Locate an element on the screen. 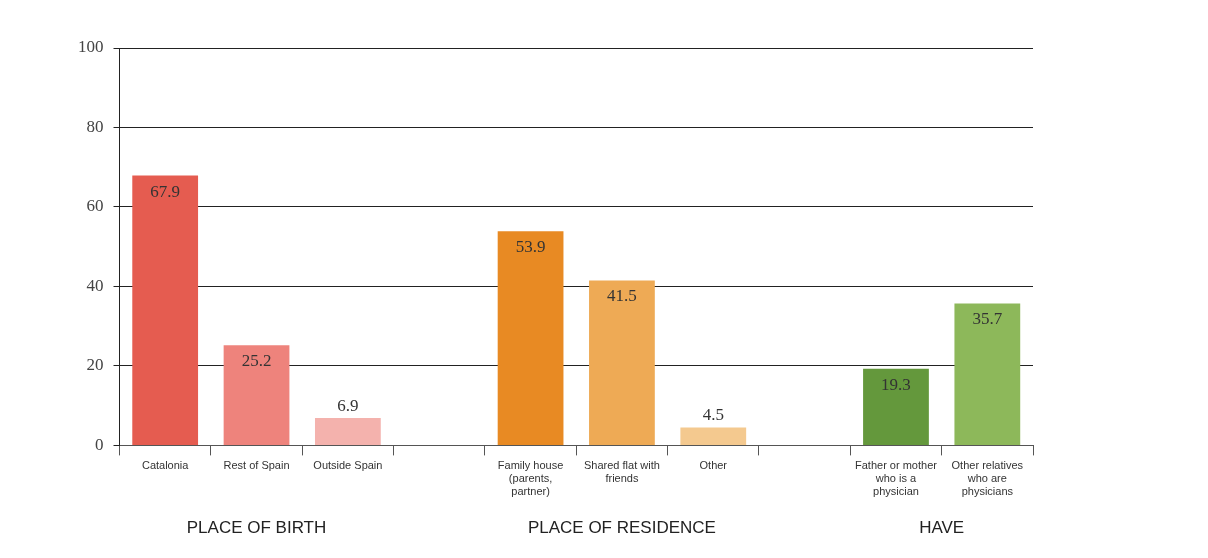 This screenshot has height=558, width=1208. x-tick-label: Shared flat with friends is located at coordinates (622, 472).